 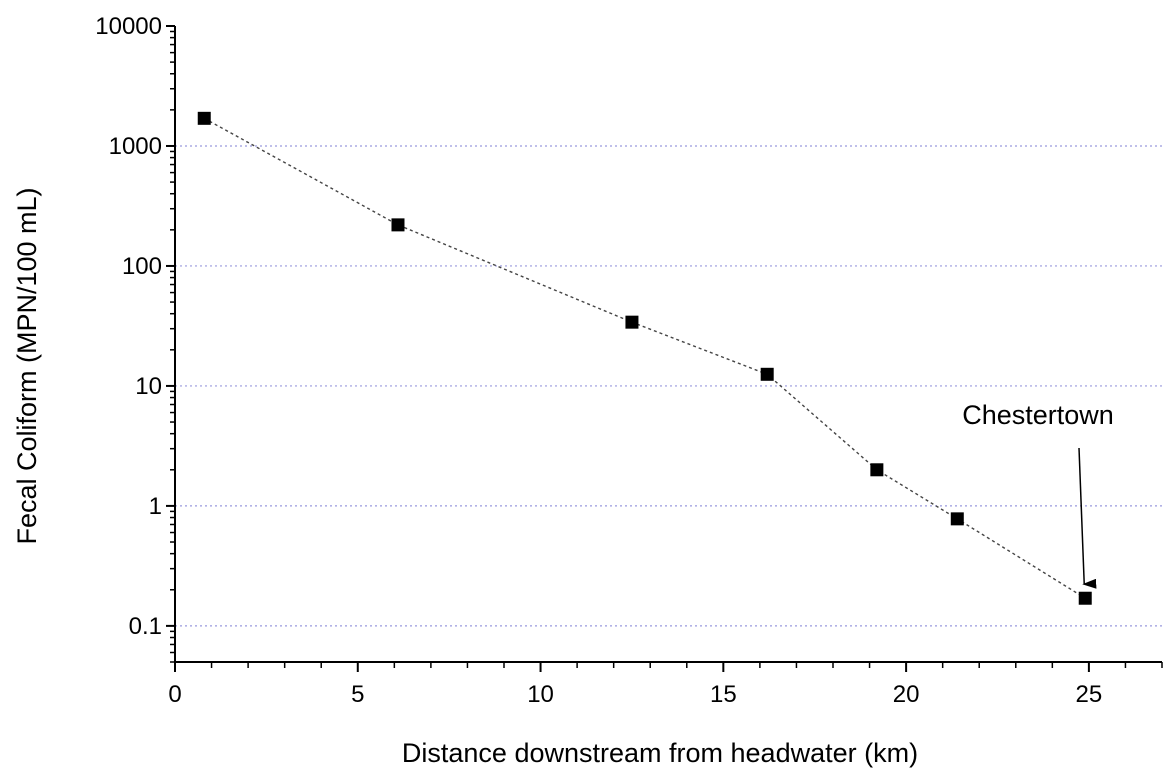 I want to click on y-axis-title: Fecal Coliform (MPN/100 mL), so click(x=27, y=365).